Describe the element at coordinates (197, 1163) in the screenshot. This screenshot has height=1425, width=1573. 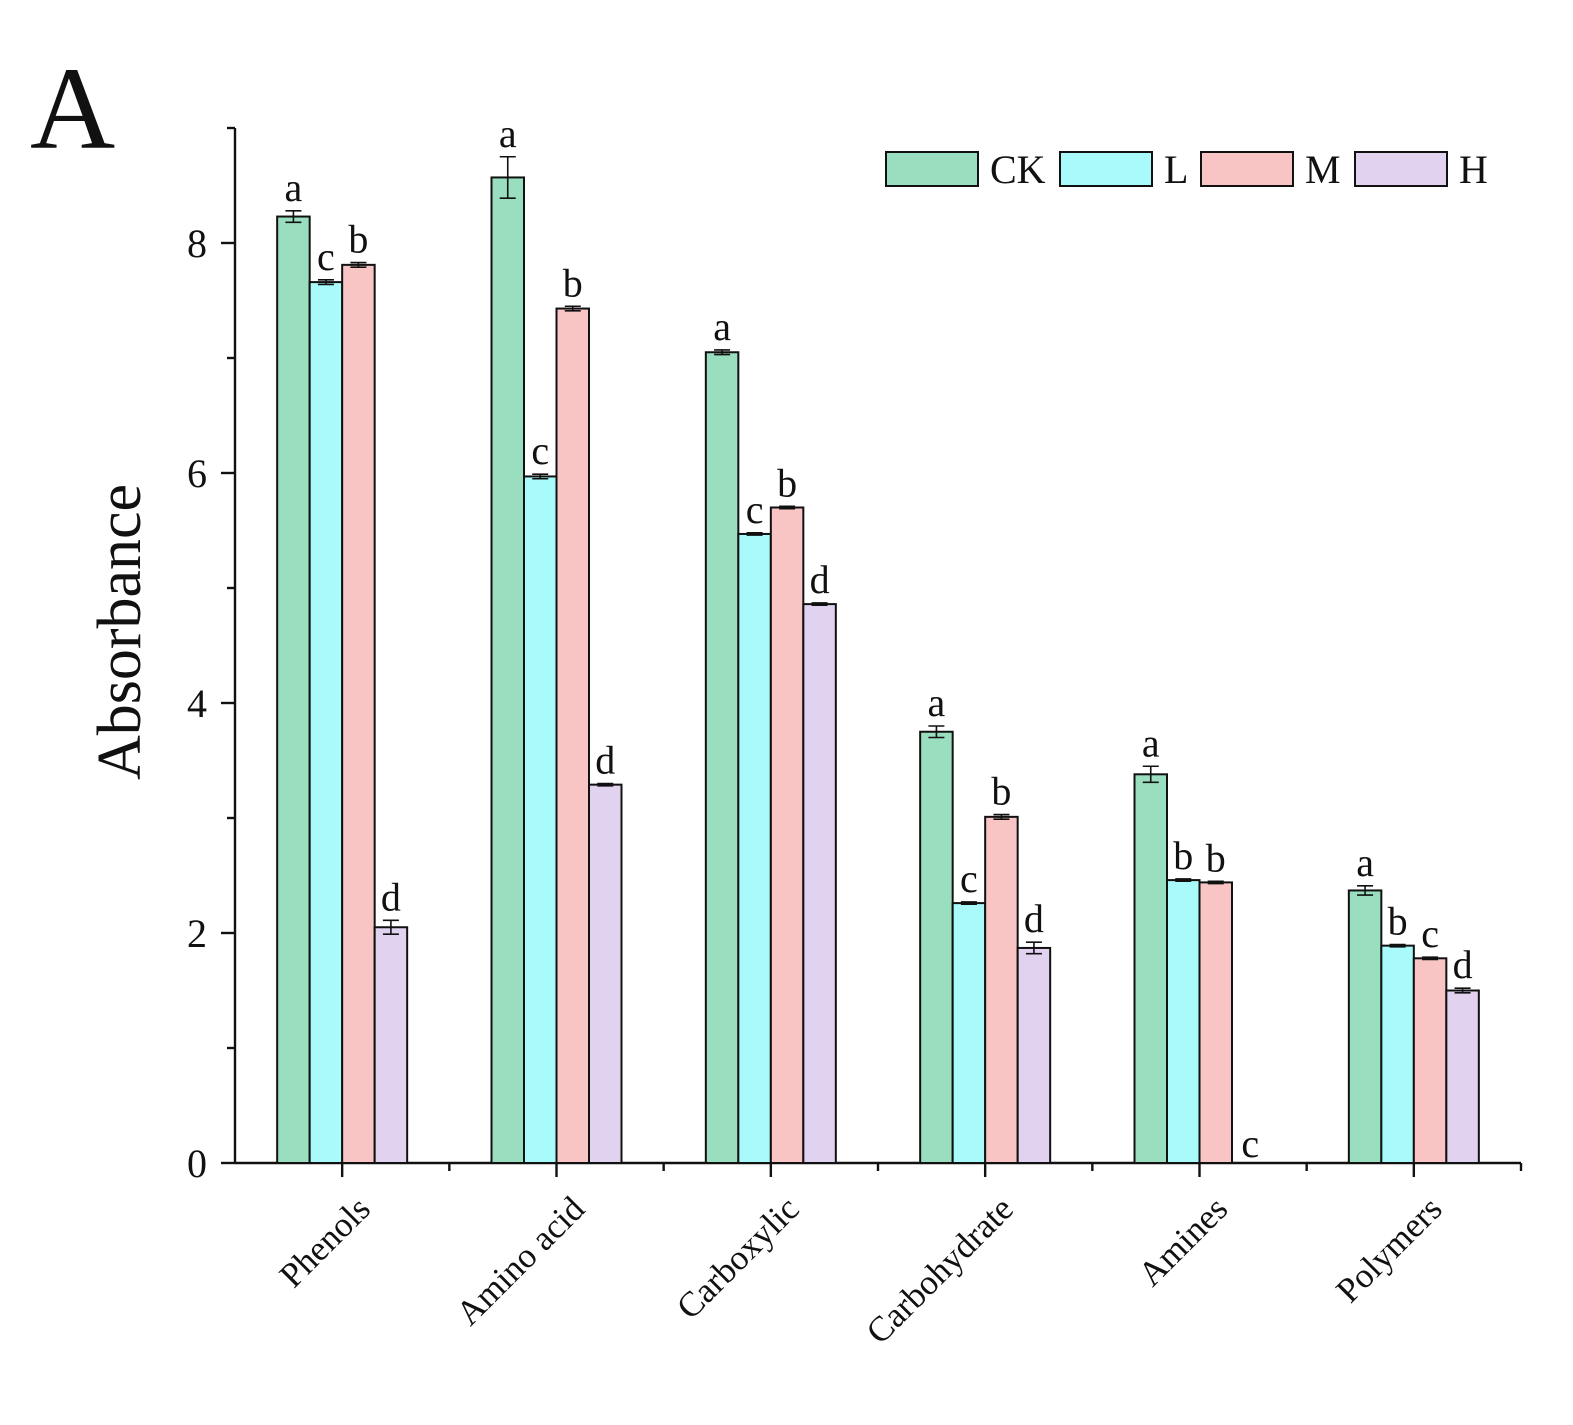
I see `y-tick-label: 0` at that location.